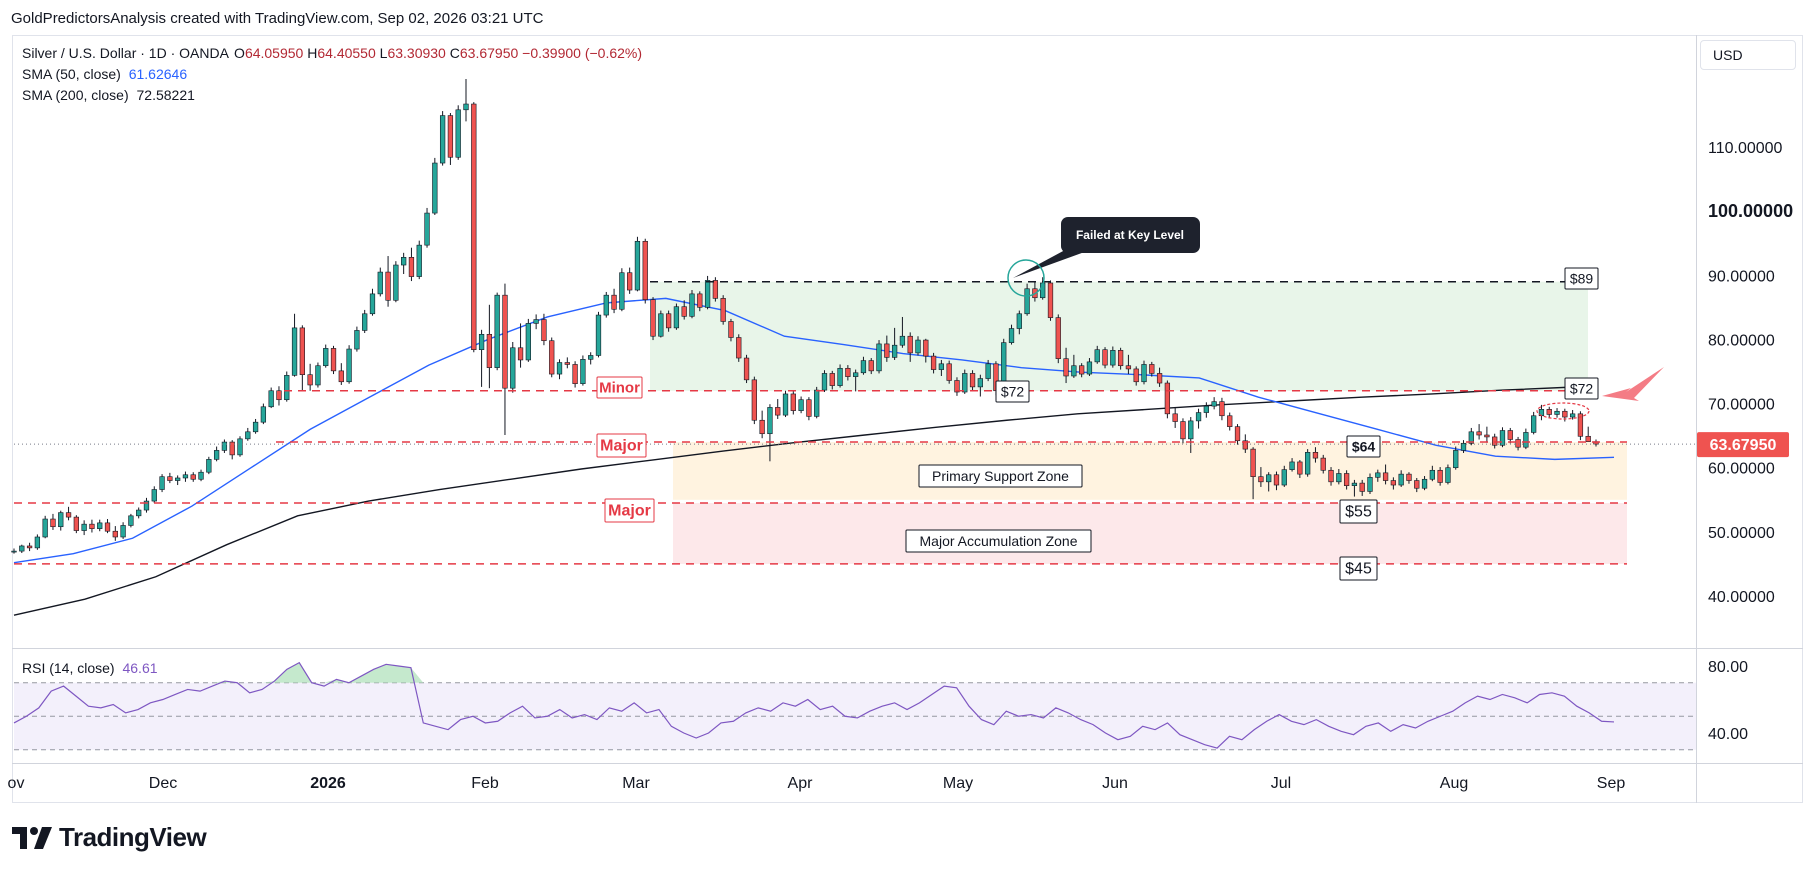 The width and height of the screenshot is (1815, 877). Describe the element at coordinates (1741, 597) in the screenshot. I see `y-tick-label: 40.00000` at that location.